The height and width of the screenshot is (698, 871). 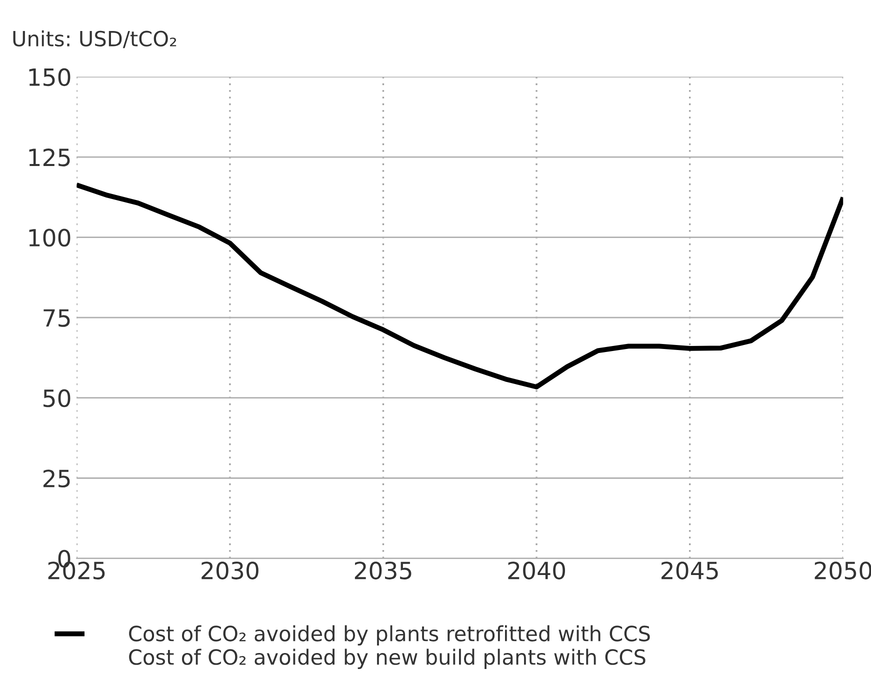 I want to click on x-tick-label: 2045, so click(x=690, y=571).